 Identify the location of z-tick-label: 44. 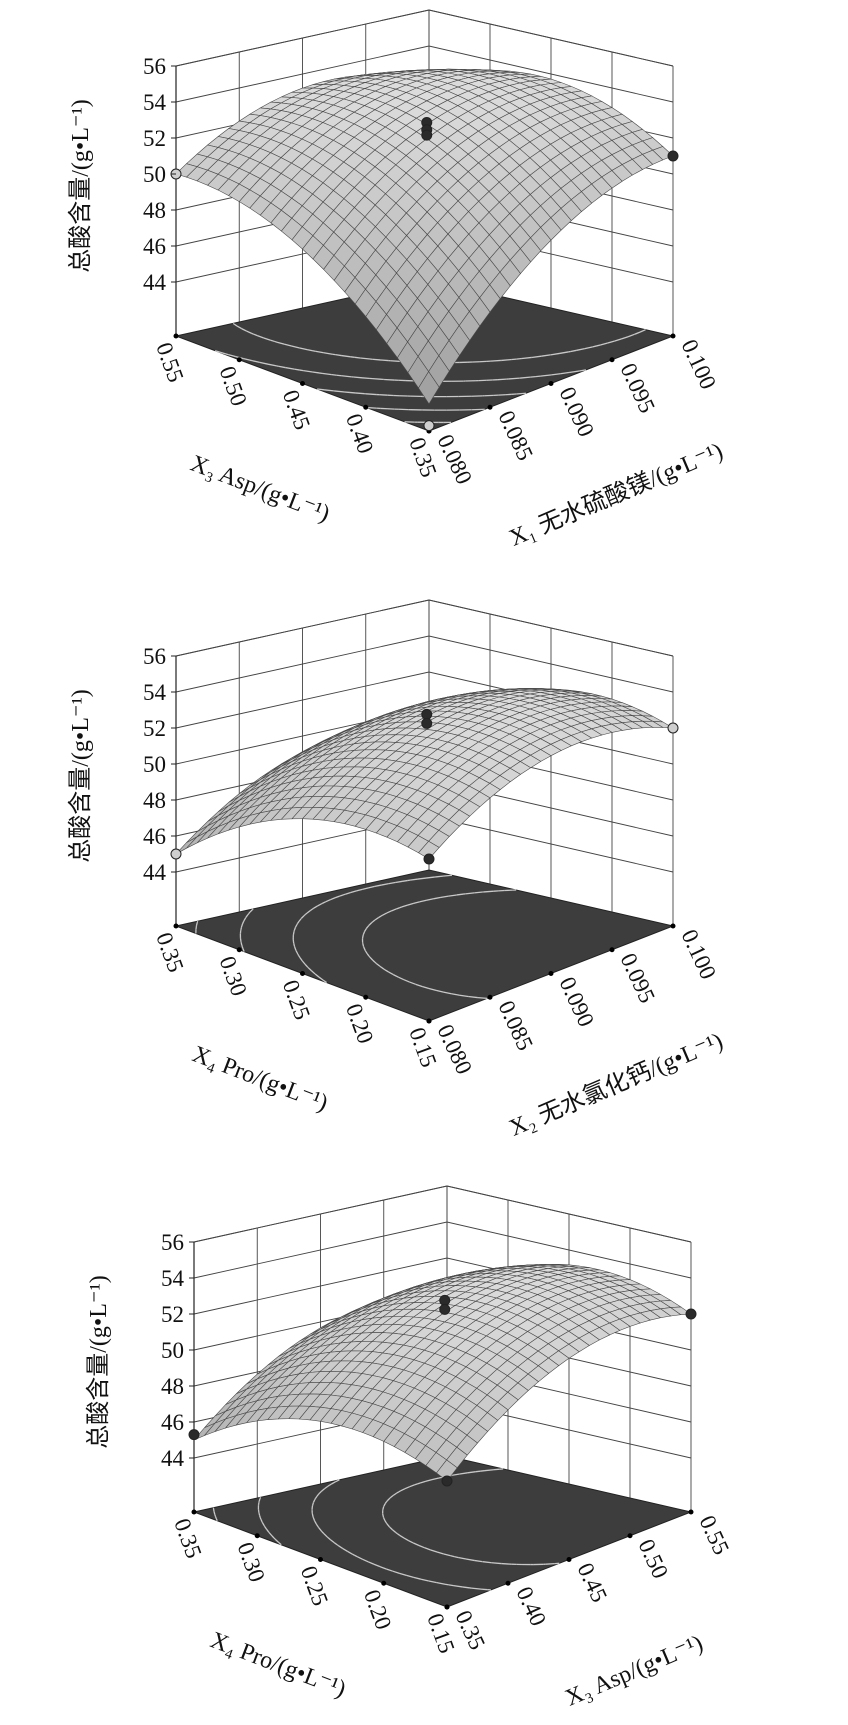
(155, 872).